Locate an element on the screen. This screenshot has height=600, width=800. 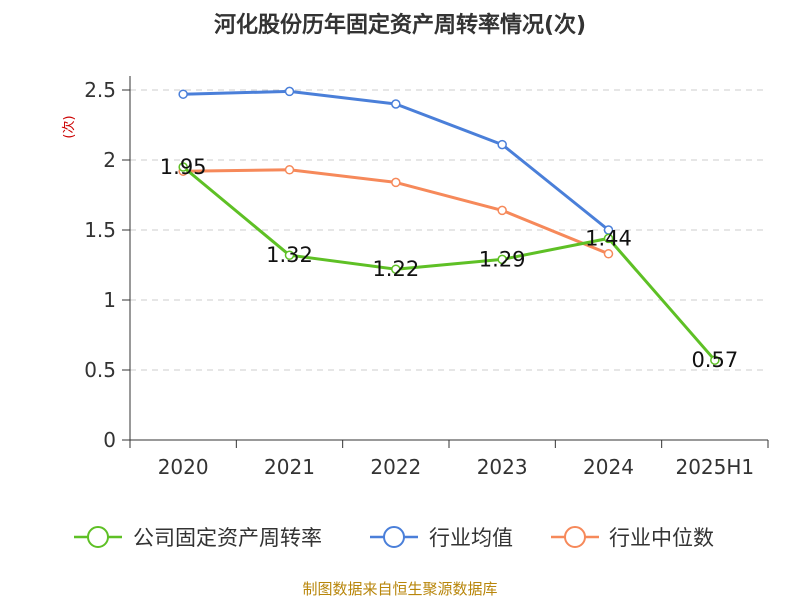
data-label: 1.95 is located at coordinates (183, 167).